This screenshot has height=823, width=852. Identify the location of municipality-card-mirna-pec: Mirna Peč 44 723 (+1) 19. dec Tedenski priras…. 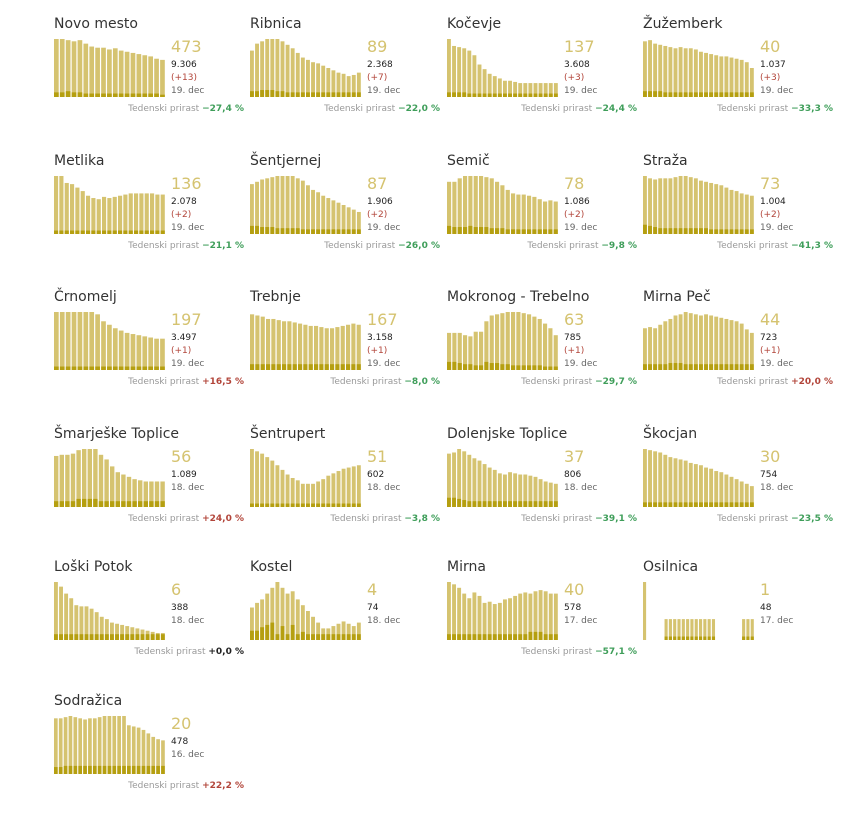
(738, 354).